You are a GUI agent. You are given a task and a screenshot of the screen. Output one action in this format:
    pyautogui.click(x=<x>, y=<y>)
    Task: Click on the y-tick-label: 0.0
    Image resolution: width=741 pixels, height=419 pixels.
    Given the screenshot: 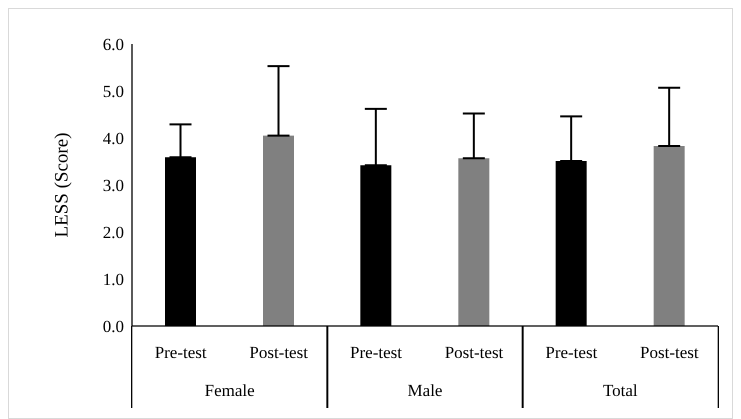 What is the action you would take?
    pyautogui.click(x=113, y=326)
    